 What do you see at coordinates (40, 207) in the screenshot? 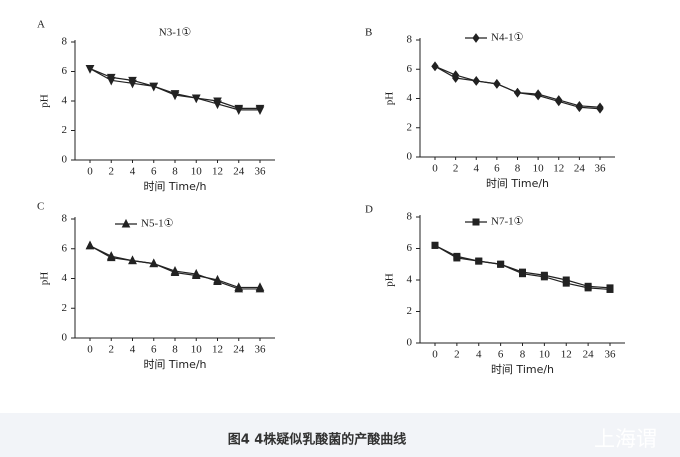
I see `panel-label: C` at bounding box center [40, 207].